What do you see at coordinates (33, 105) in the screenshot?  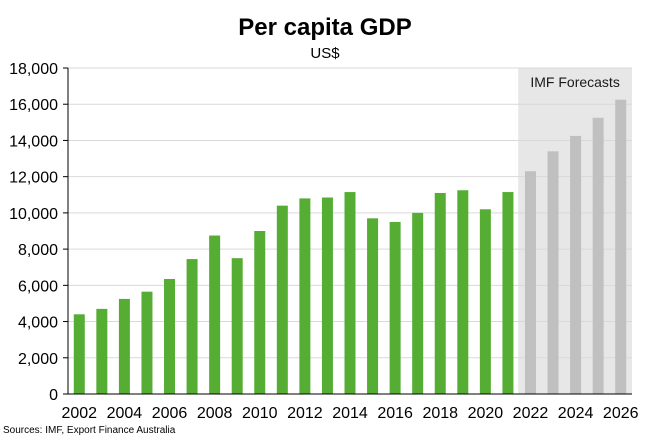 I see `y-tick-label: 16,000` at bounding box center [33, 105].